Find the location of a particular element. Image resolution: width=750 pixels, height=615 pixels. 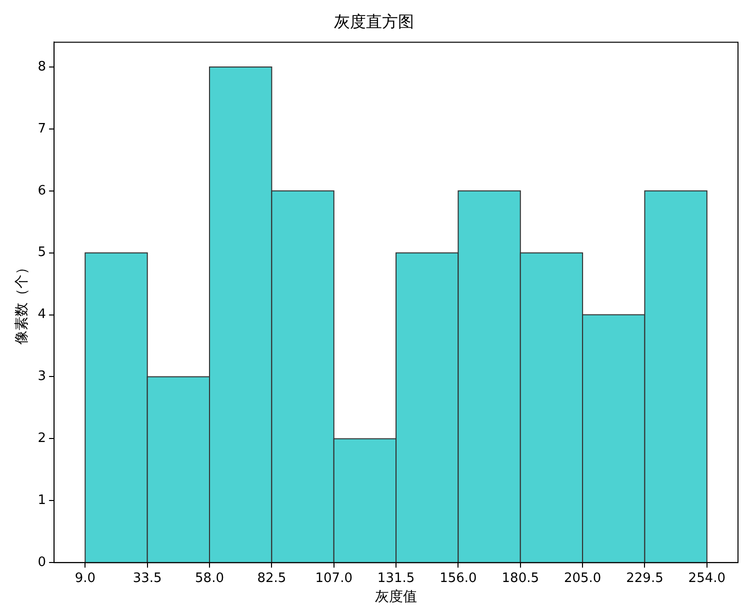

y-tick-label: 4 is located at coordinates (42, 314).